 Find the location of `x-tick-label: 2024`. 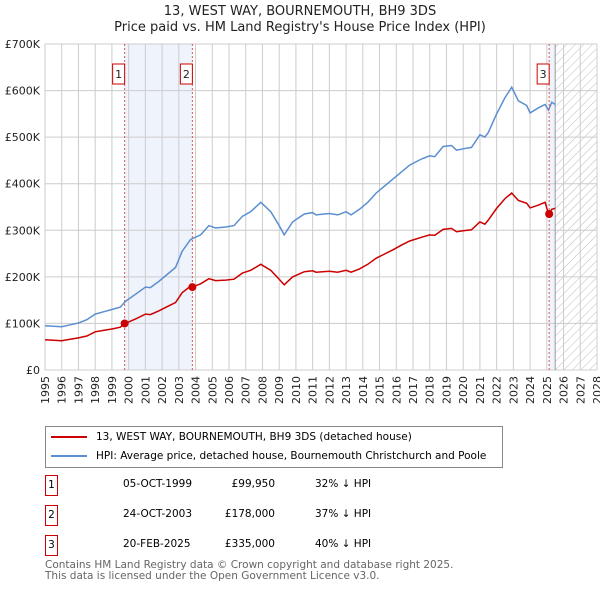

x-tick-label: 2024 is located at coordinates (530, 390).